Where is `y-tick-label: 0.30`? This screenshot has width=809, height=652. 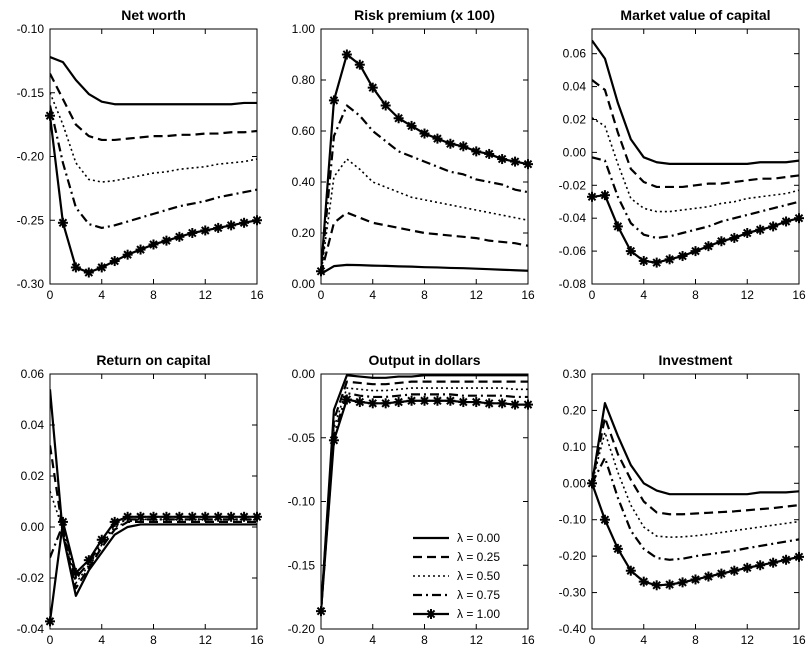 y-tick-label: 0.30 is located at coordinates (575, 374).